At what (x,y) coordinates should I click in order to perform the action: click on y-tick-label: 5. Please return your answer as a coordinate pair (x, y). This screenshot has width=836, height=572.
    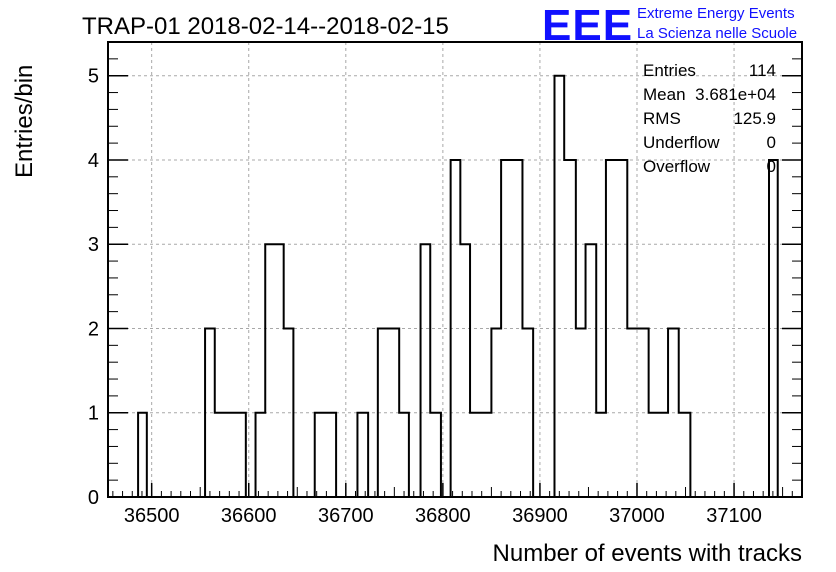
    Looking at the image, I should click on (93, 77).